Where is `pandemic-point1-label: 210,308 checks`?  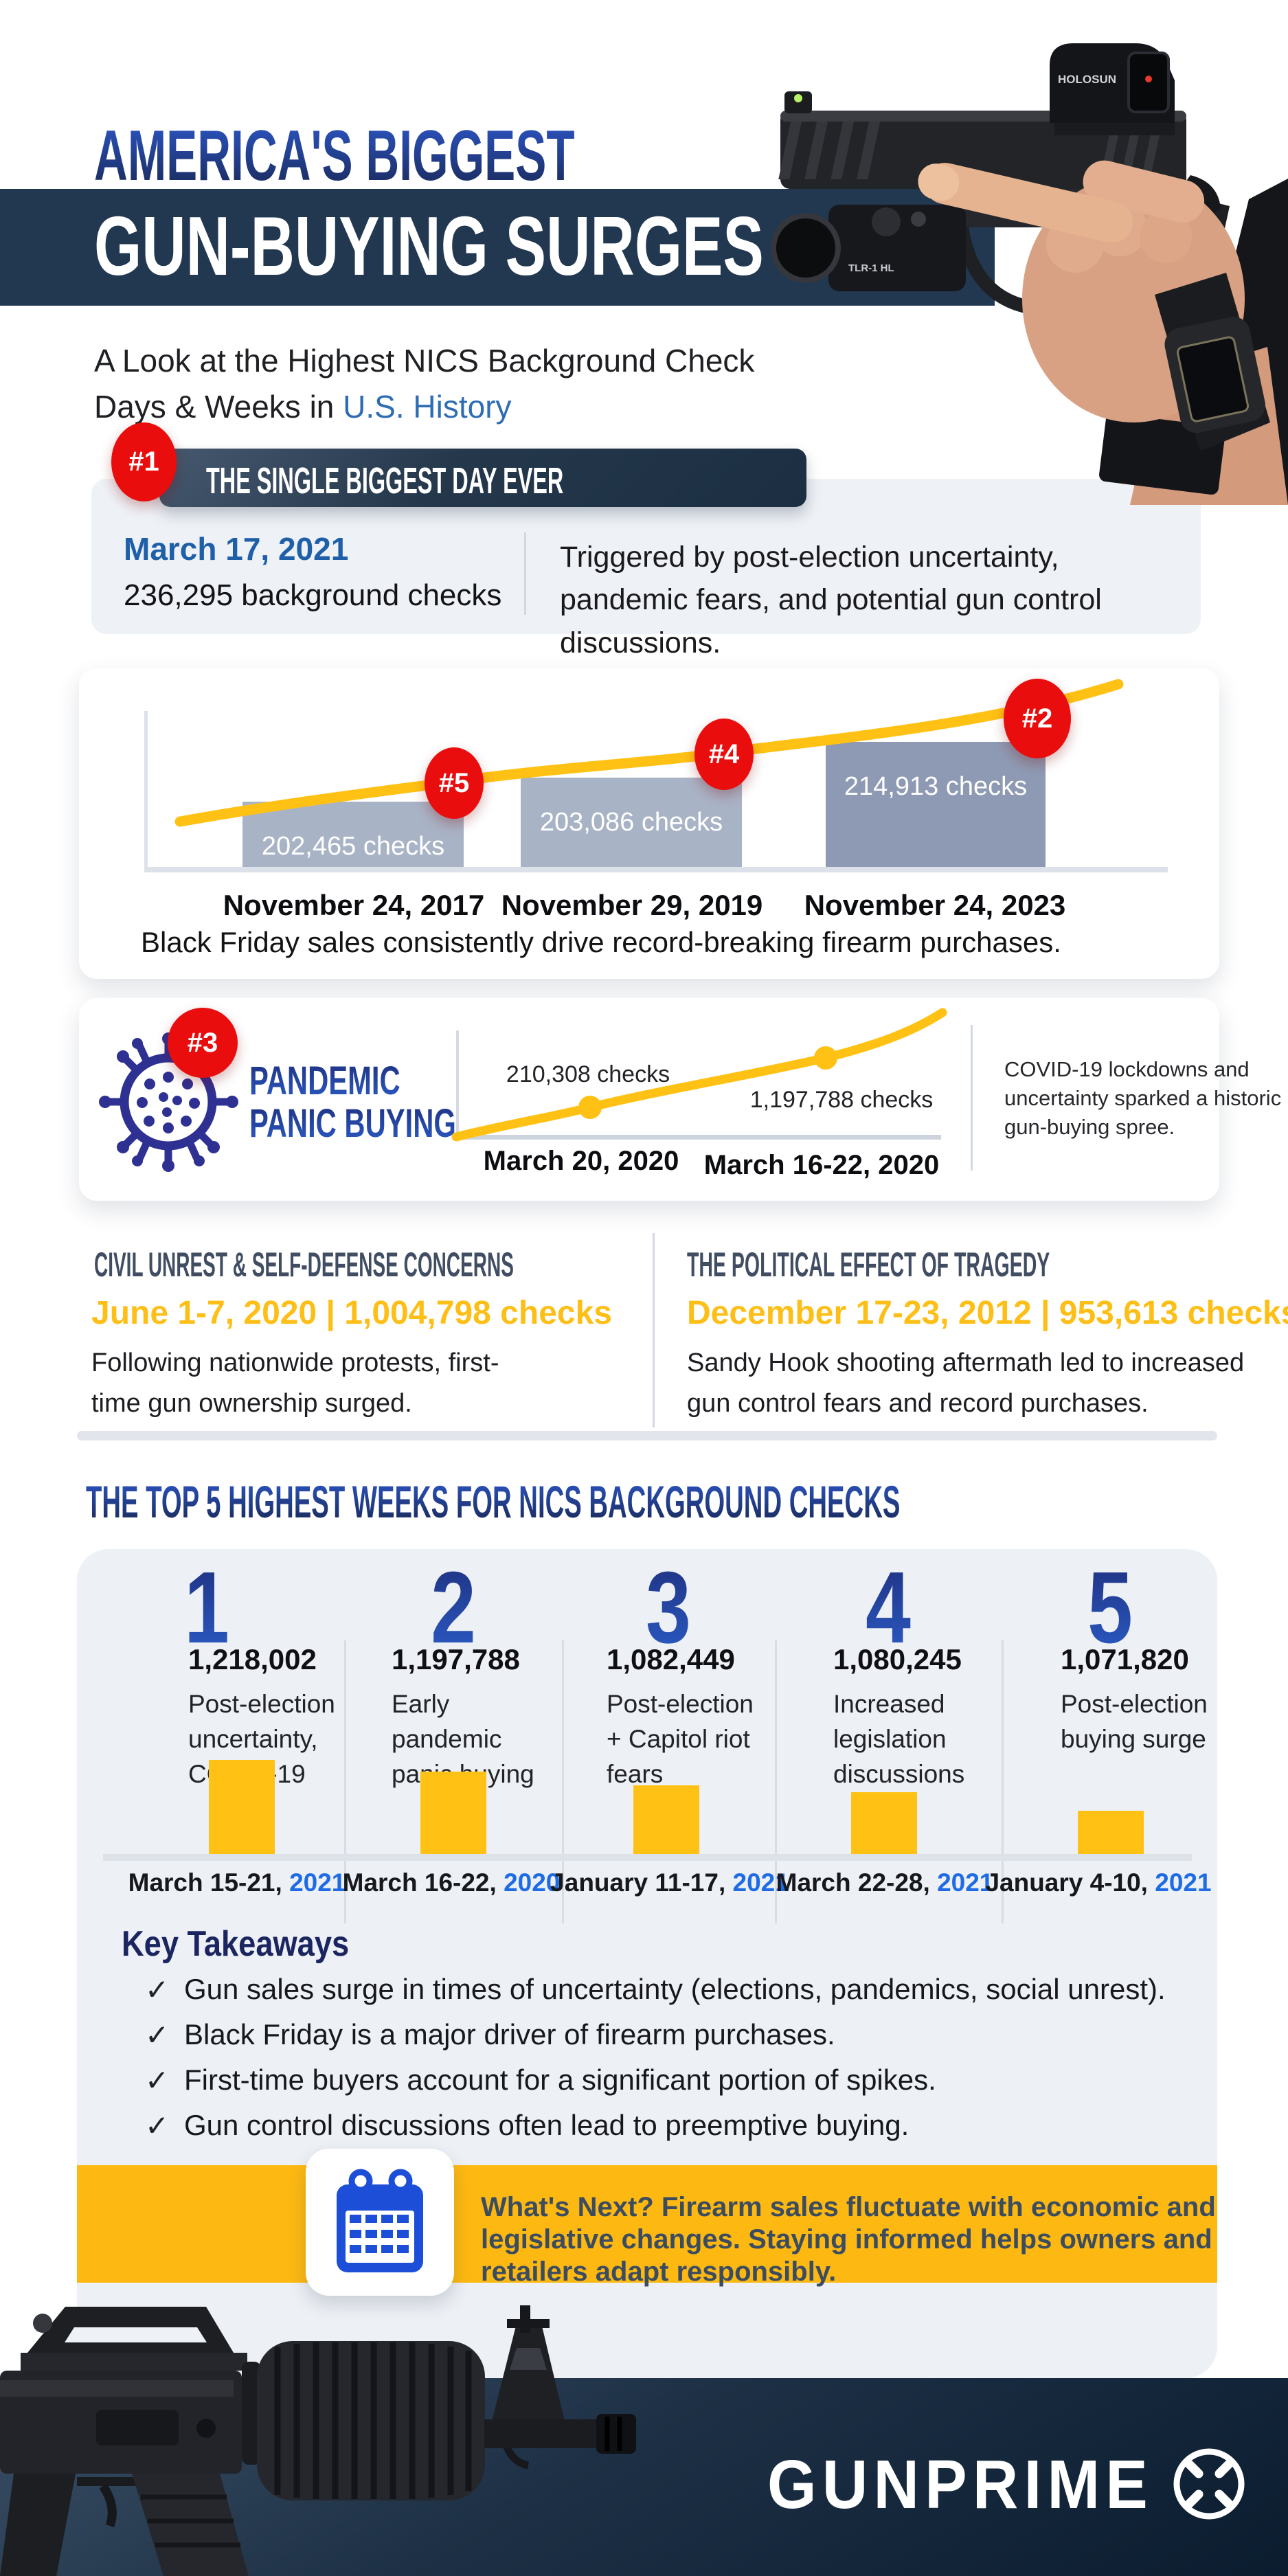
pandemic-point1-label: 210,308 checks is located at coordinates (588, 1074).